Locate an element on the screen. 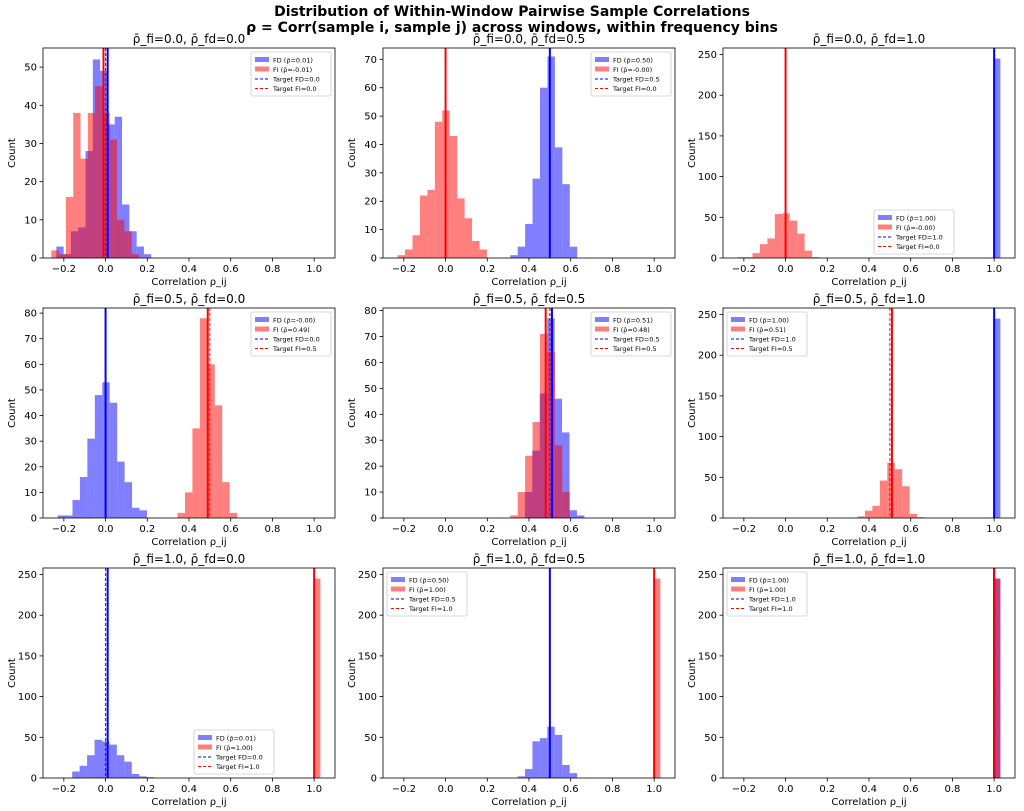  legend-entry-fi: FI (ρ̄=0.49) is located at coordinates (282, 330).